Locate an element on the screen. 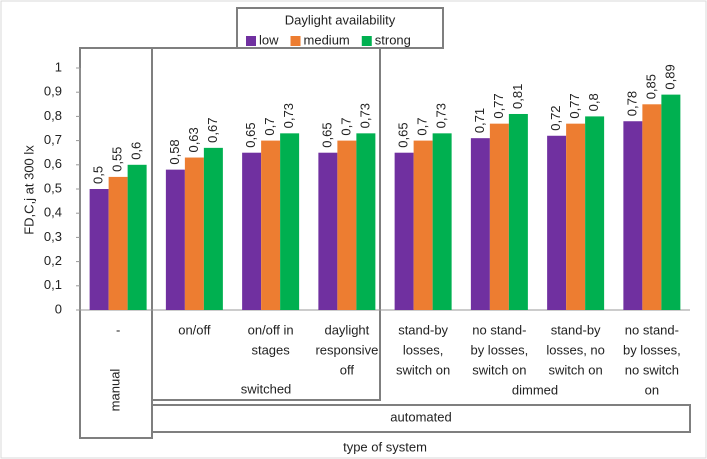 The width and height of the screenshot is (707, 459). automated-box is located at coordinates (421, 418).